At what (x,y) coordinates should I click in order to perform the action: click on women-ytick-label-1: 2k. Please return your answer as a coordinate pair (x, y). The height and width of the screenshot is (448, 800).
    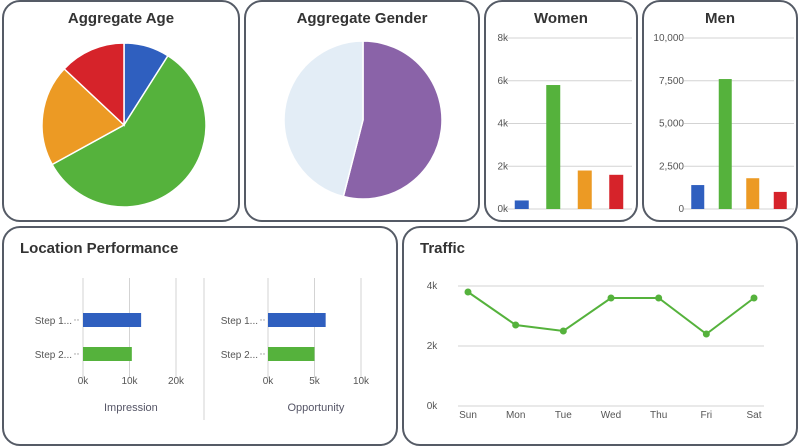
    Looking at the image, I should click on (503, 166).